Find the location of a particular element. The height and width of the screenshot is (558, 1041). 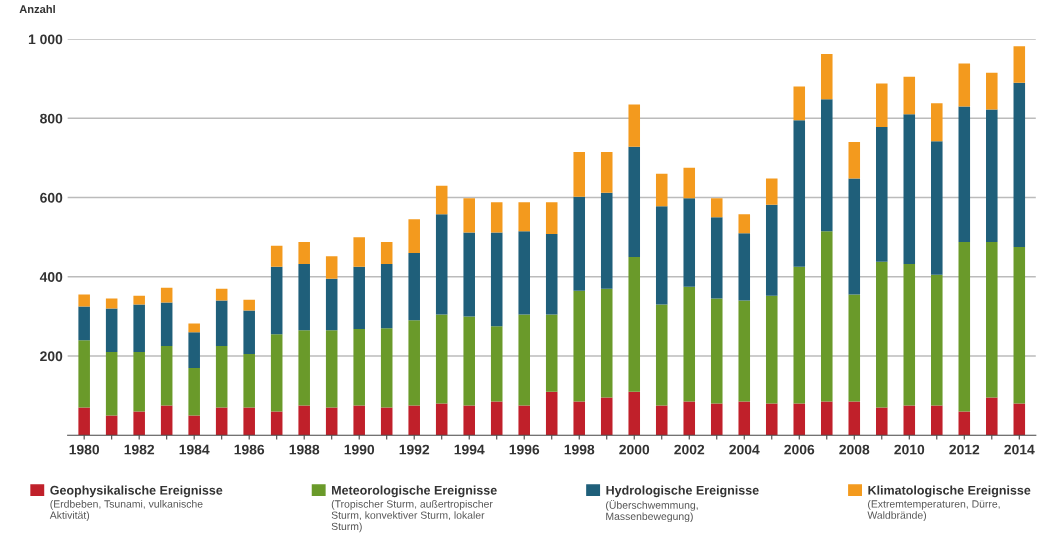

text: (Extremtemperaturen, Dürre, Waldbrände) is located at coordinates (933, 510).